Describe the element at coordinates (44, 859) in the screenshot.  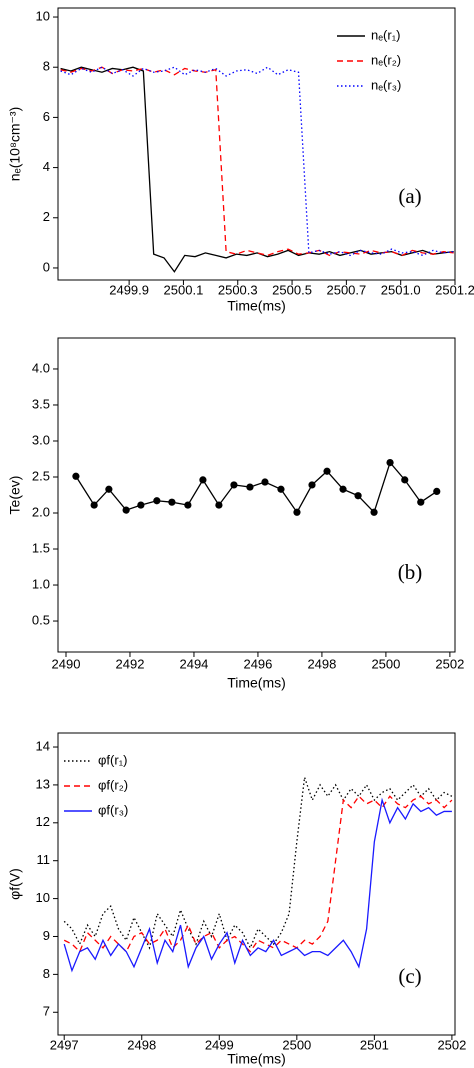
I see `y-tick-label: 11` at that location.